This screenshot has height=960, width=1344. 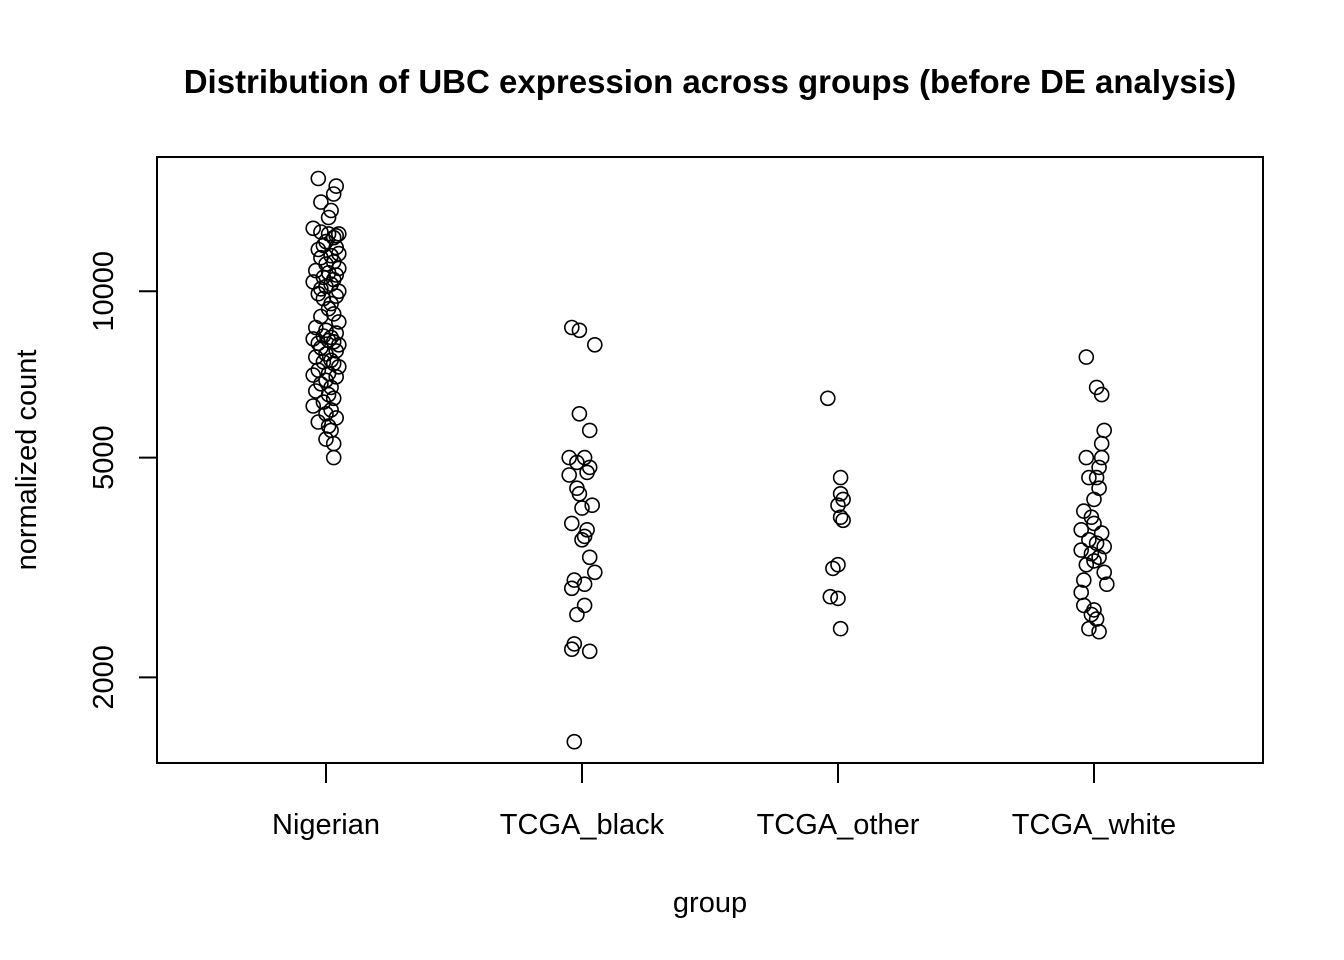 I want to click on y-tick-label: 2000, so click(x=104, y=677).